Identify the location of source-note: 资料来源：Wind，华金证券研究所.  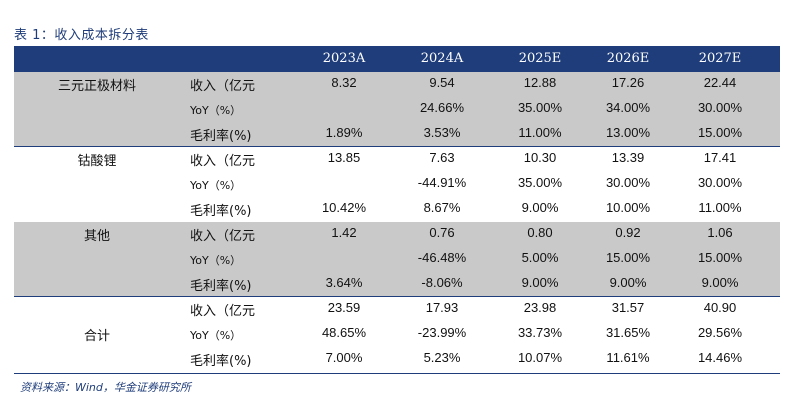
(105, 387).